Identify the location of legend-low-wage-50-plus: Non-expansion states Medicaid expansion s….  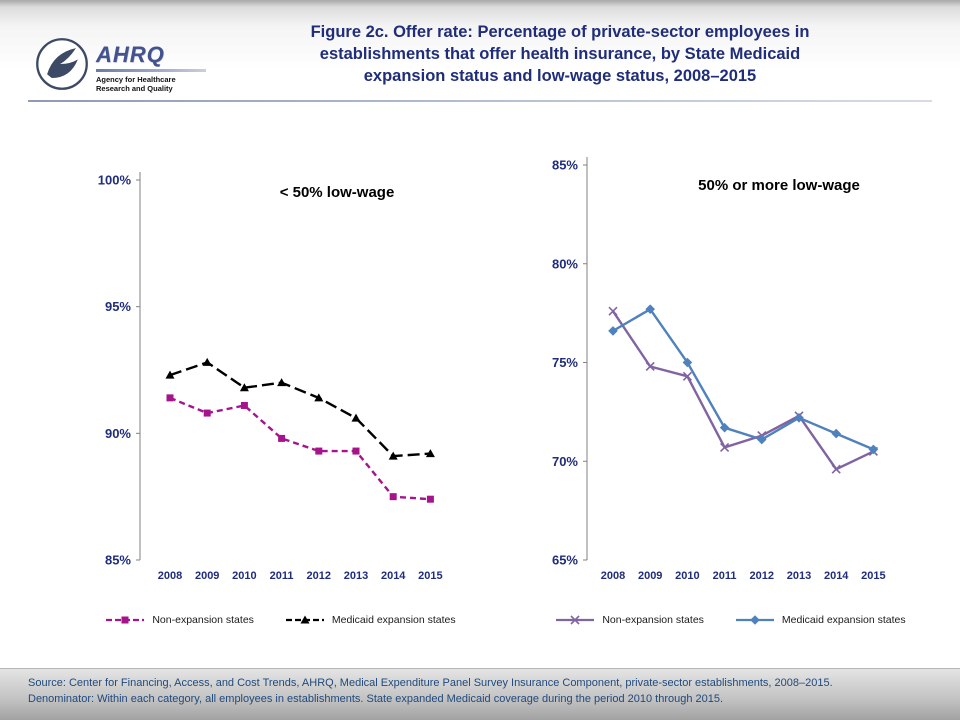
(730, 620).